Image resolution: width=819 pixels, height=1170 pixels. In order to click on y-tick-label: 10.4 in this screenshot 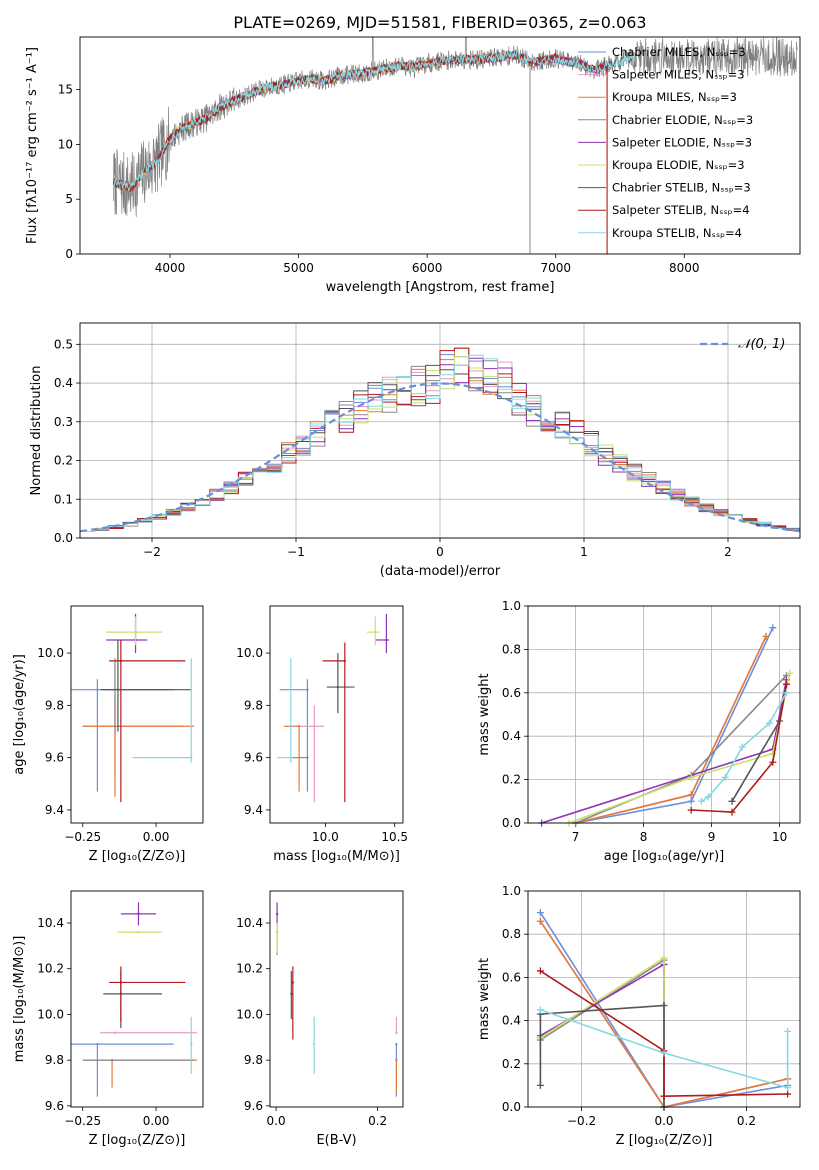, I will do `click(50, 923)`.